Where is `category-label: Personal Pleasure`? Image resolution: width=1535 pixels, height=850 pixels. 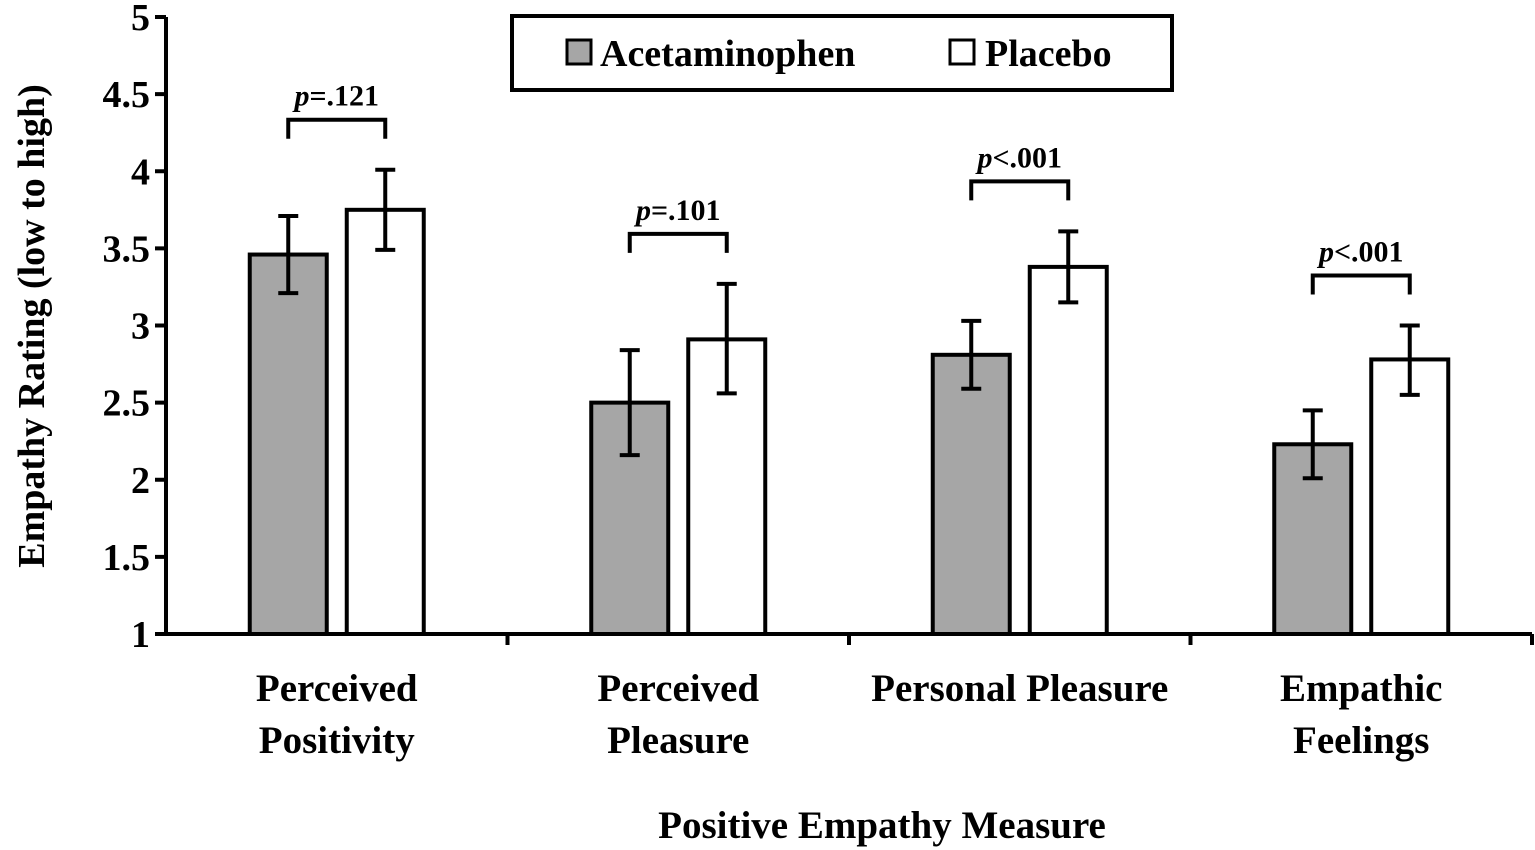
category-label: Personal Pleasure is located at coordinates (1019, 688).